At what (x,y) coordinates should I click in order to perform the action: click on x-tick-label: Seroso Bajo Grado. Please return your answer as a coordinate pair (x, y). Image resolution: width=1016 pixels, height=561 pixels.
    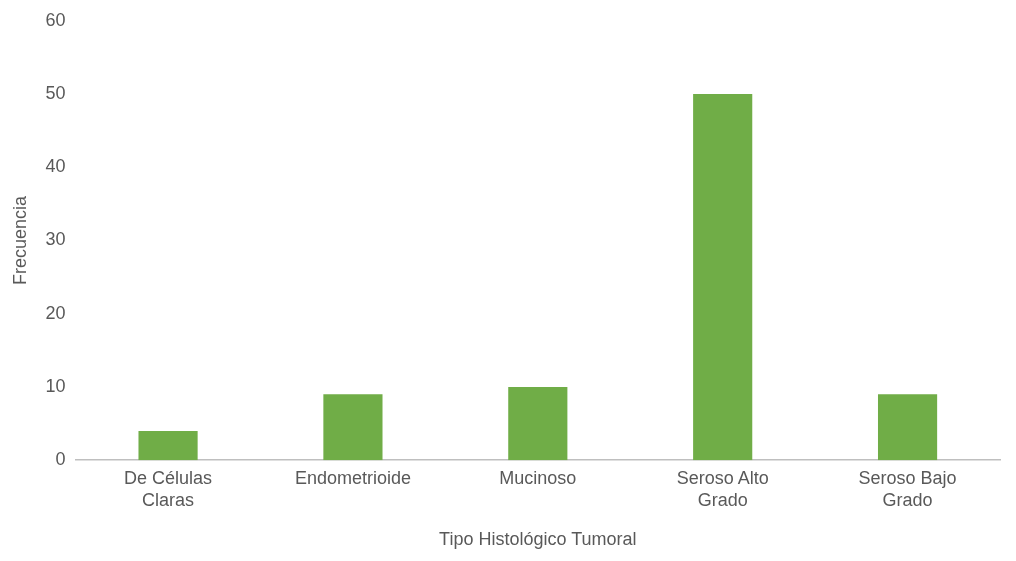
    Looking at the image, I should click on (907, 488).